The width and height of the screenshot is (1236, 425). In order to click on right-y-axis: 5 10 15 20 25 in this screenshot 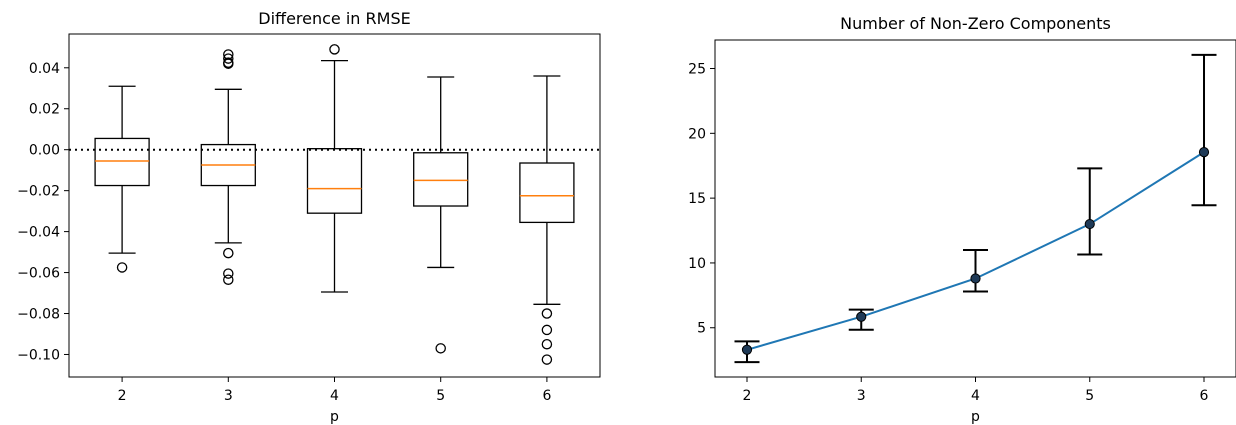, I will do `click(701, 199)`.